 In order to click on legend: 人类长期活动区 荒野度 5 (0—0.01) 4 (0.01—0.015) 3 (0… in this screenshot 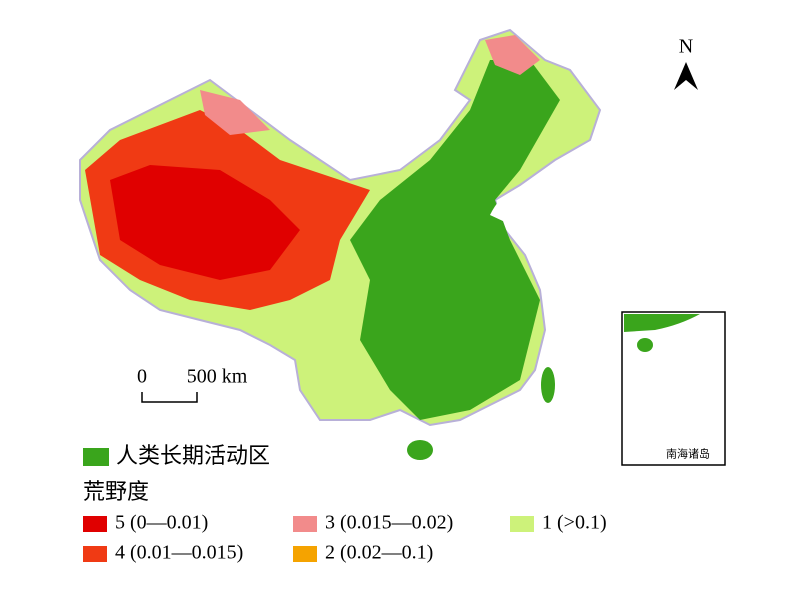, I will do `click(345, 503)`.